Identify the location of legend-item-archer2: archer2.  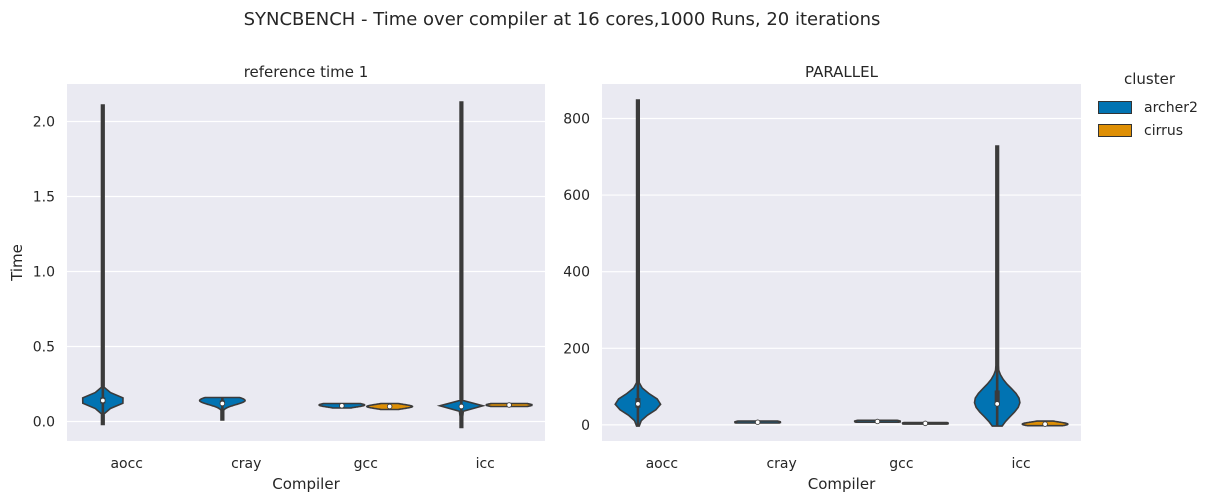
(1148, 107).